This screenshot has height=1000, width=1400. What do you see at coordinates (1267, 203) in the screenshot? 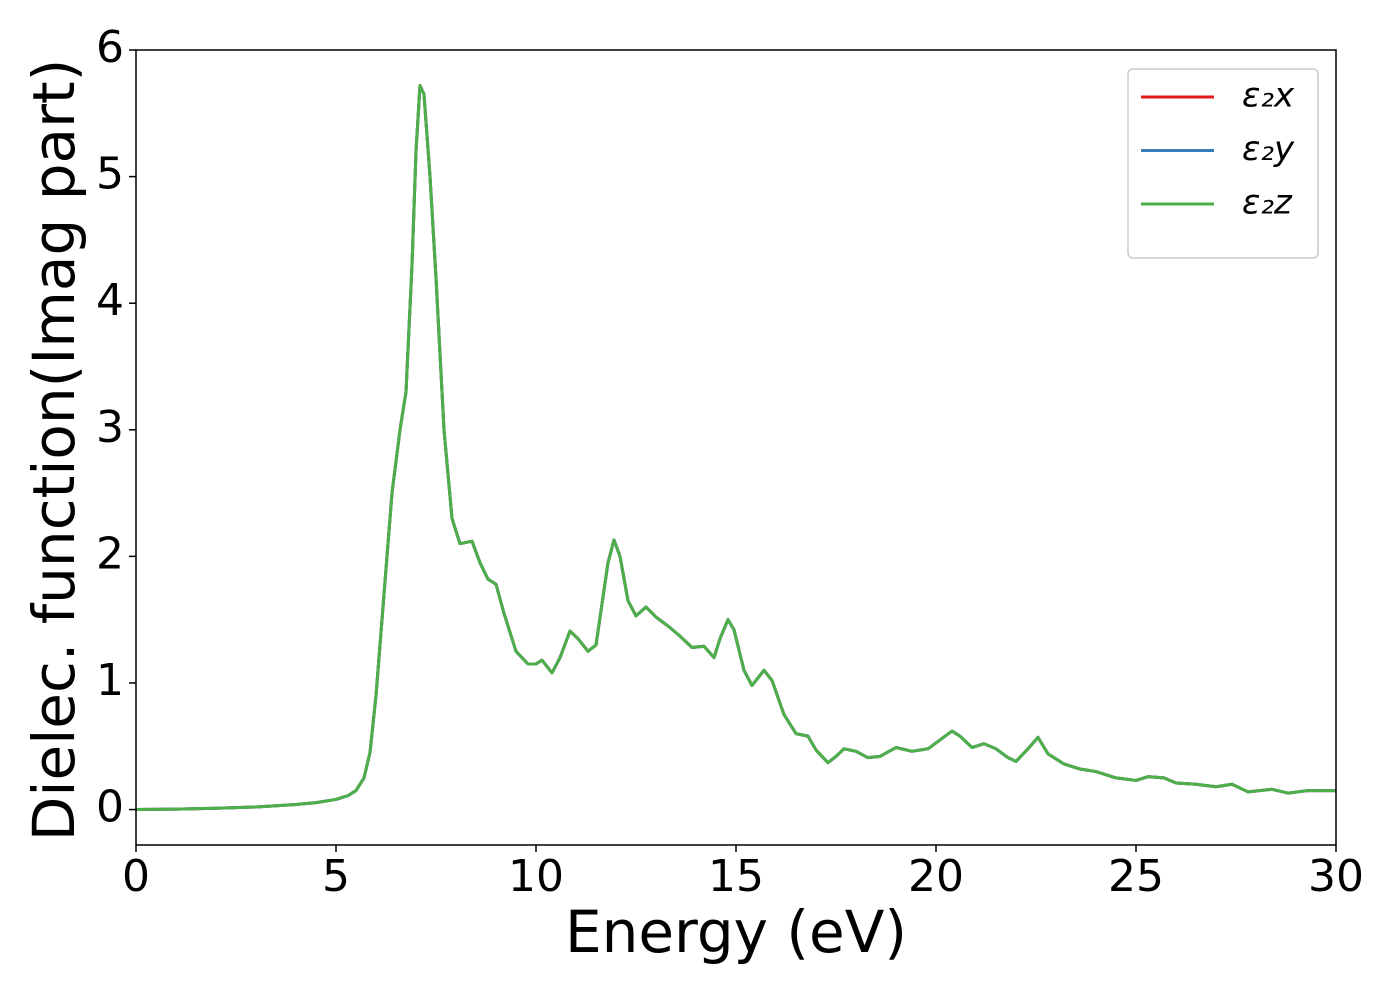
I see `legend-label: ε₂z` at bounding box center [1267, 203].